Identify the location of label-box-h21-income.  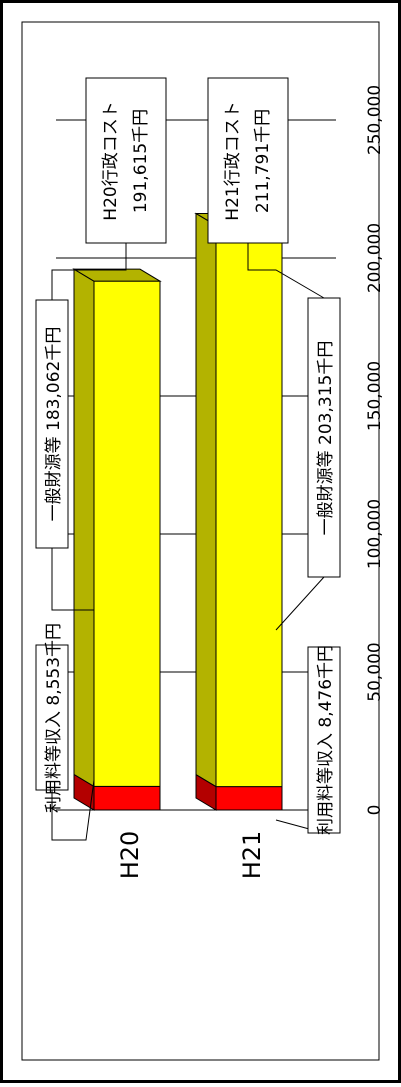
(324, 740).